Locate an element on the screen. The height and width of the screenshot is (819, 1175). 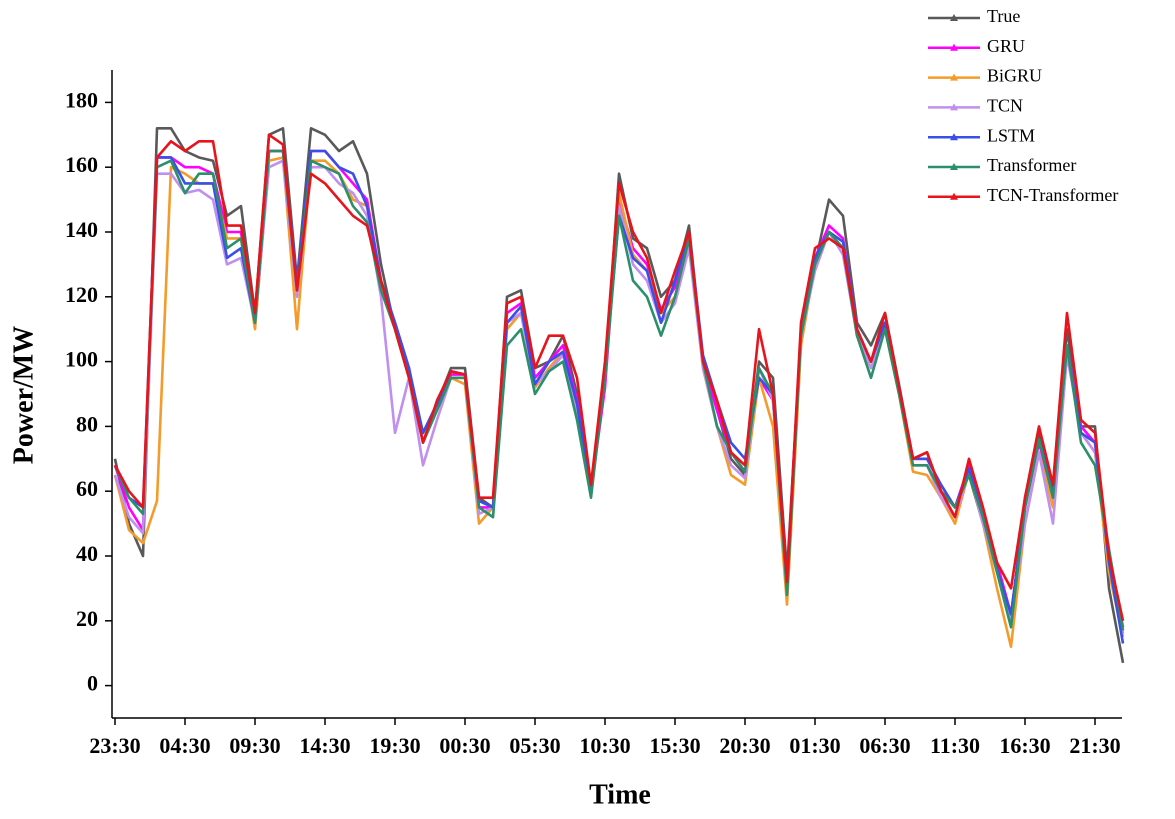
y-tick-label: 180 is located at coordinates (81, 99).